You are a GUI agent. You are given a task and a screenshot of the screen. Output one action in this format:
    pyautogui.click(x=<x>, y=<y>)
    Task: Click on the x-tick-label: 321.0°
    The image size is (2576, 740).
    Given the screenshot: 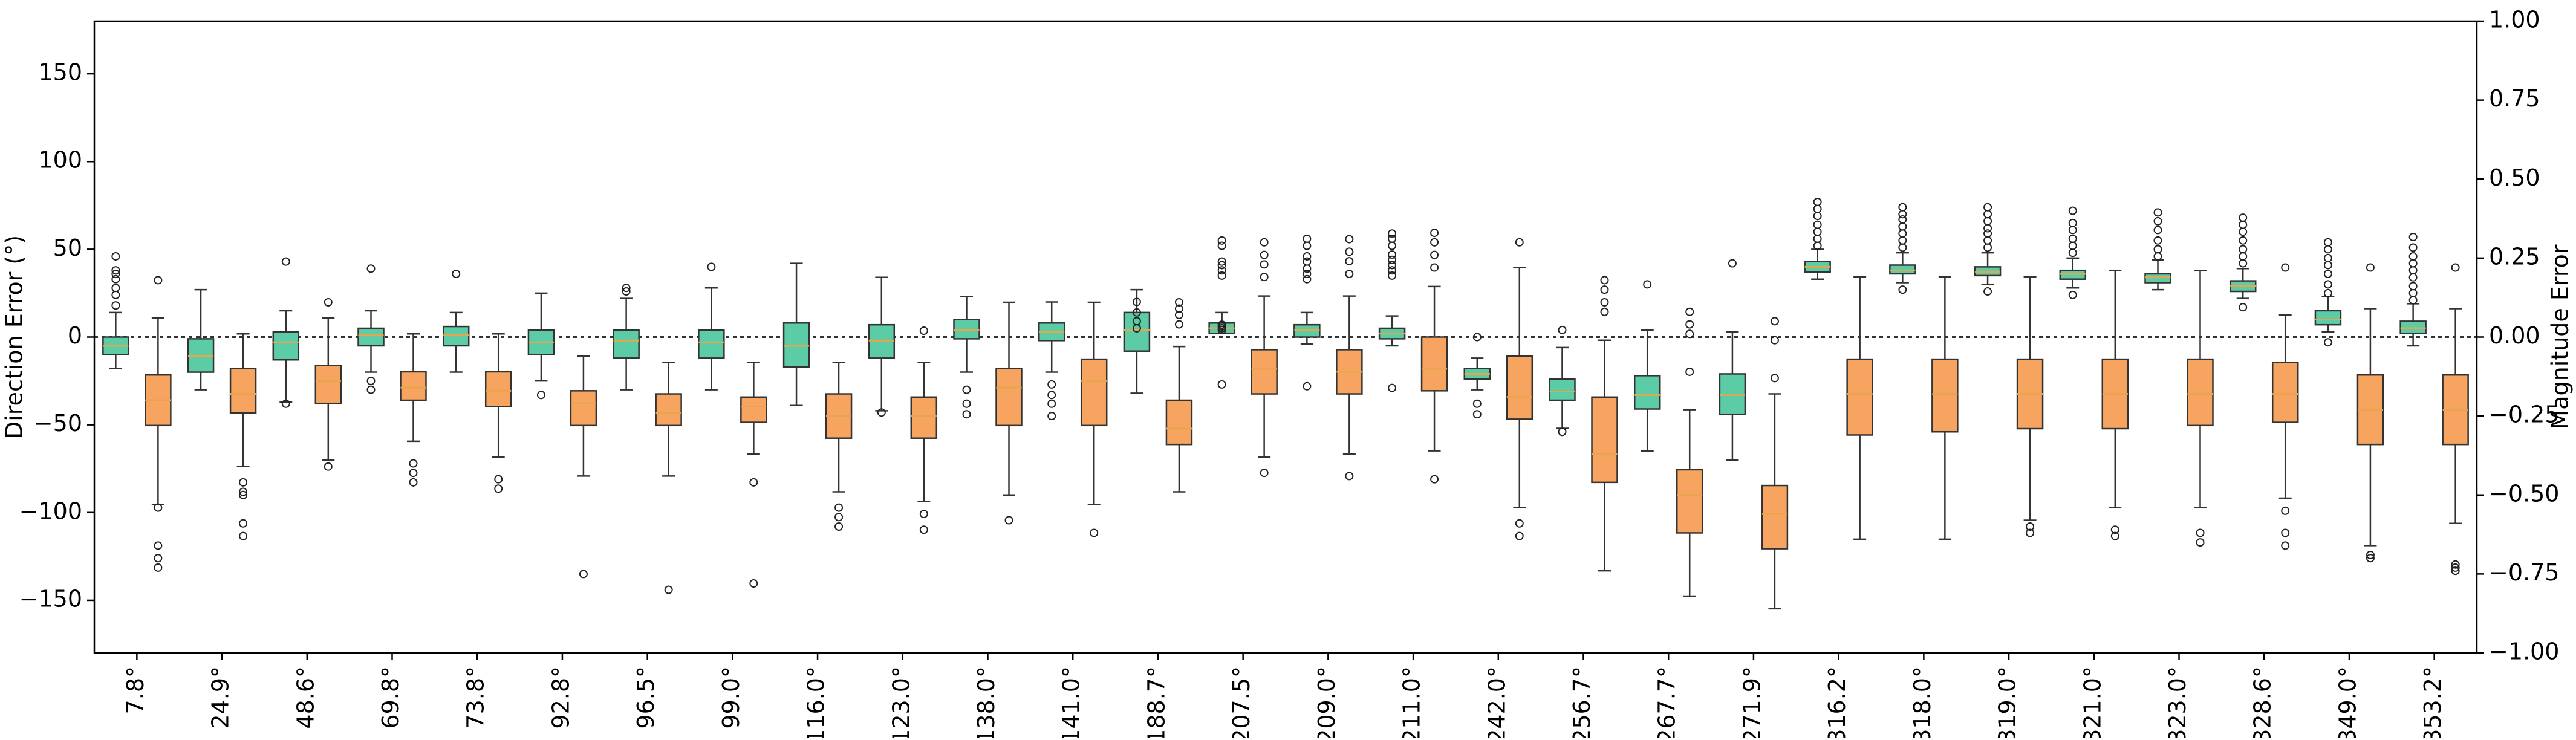 What is the action you would take?
    pyautogui.click(x=2092, y=702)
    